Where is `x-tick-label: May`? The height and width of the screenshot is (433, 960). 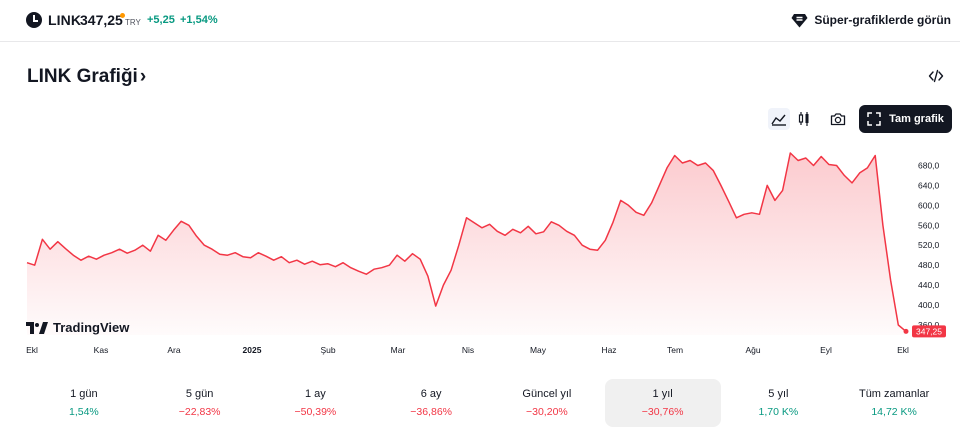 x-tick-label: May is located at coordinates (538, 350).